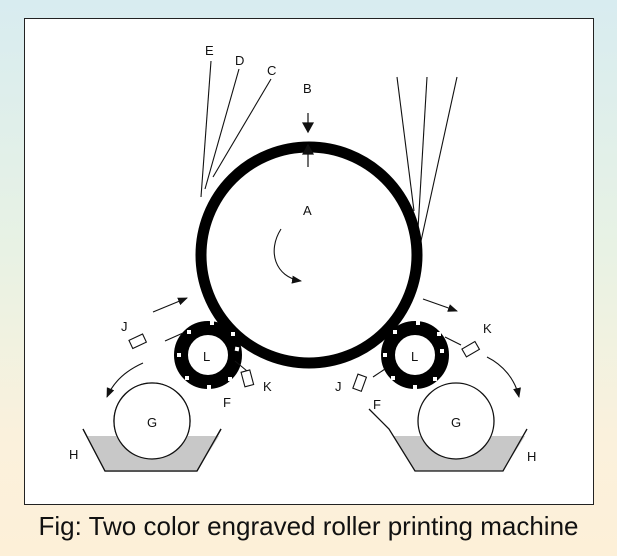  Describe the element at coordinates (487, 328) in the screenshot. I see `label-k-right: K` at that location.